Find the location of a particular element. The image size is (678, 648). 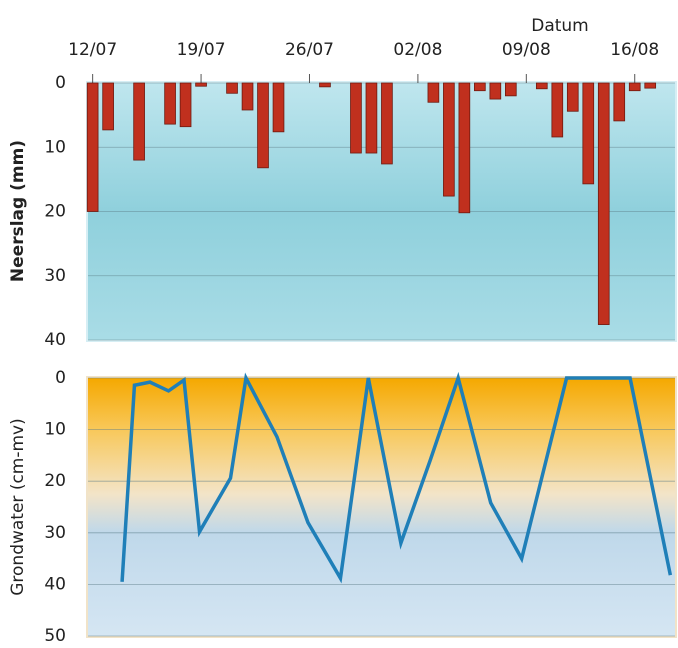

x-tick-label: 26/07 is located at coordinates (309, 50).